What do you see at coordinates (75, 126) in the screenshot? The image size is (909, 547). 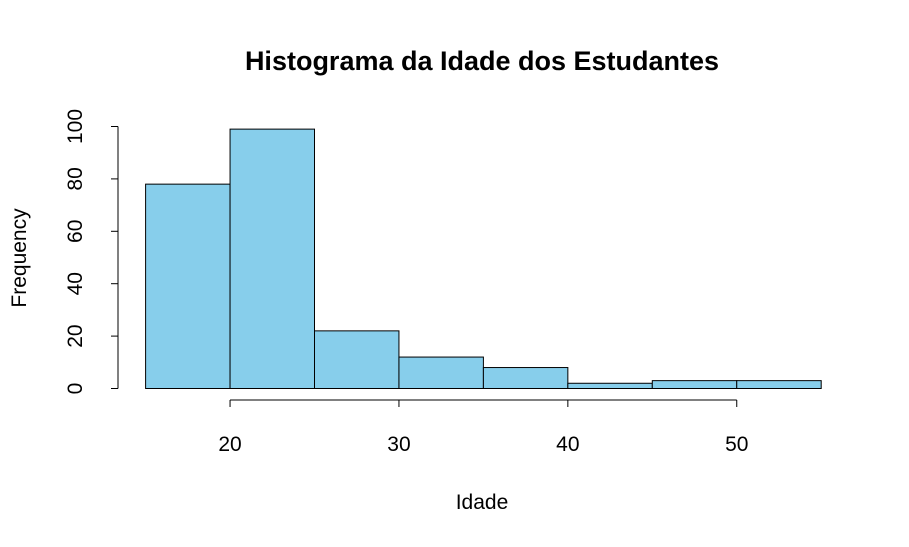 I see `y-tick-label-100: 100` at bounding box center [75, 126].